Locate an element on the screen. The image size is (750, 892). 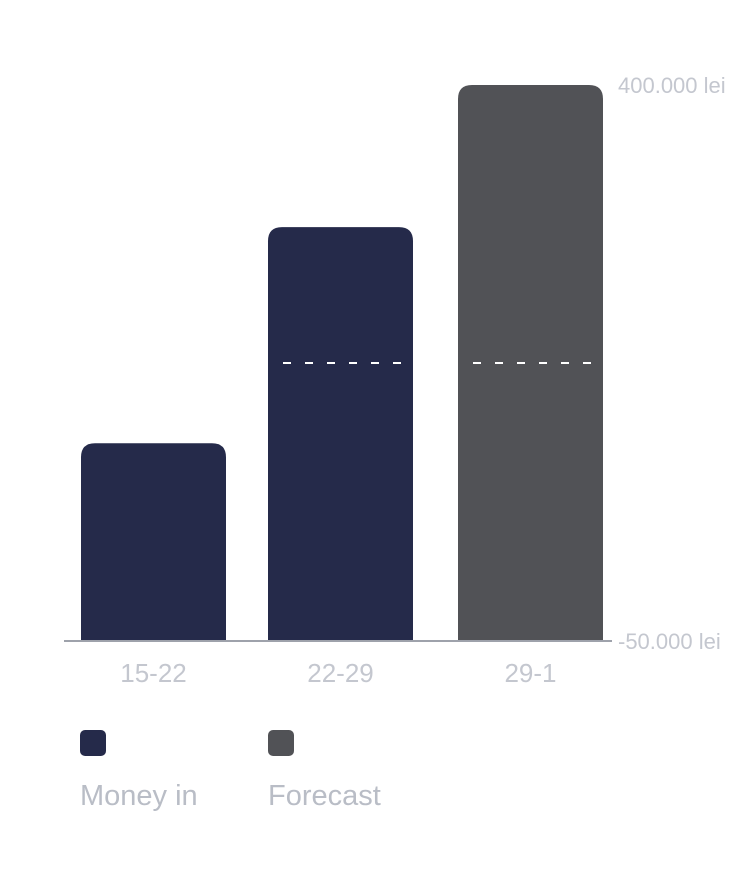
category-label: 29-1 is located at coordinates (530, 673).